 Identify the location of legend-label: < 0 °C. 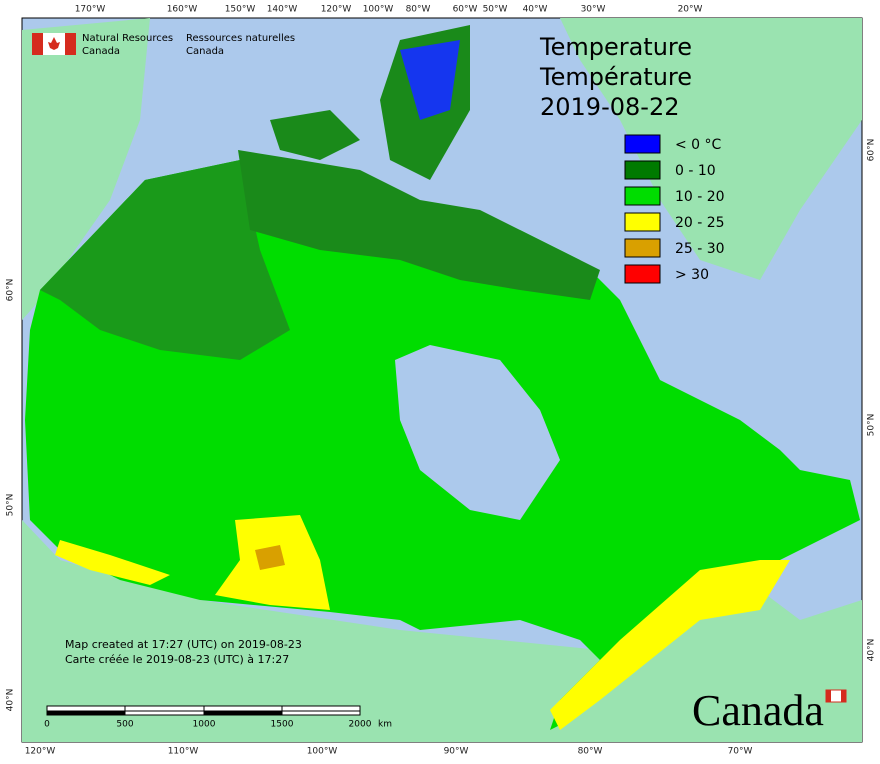
(698, 145).